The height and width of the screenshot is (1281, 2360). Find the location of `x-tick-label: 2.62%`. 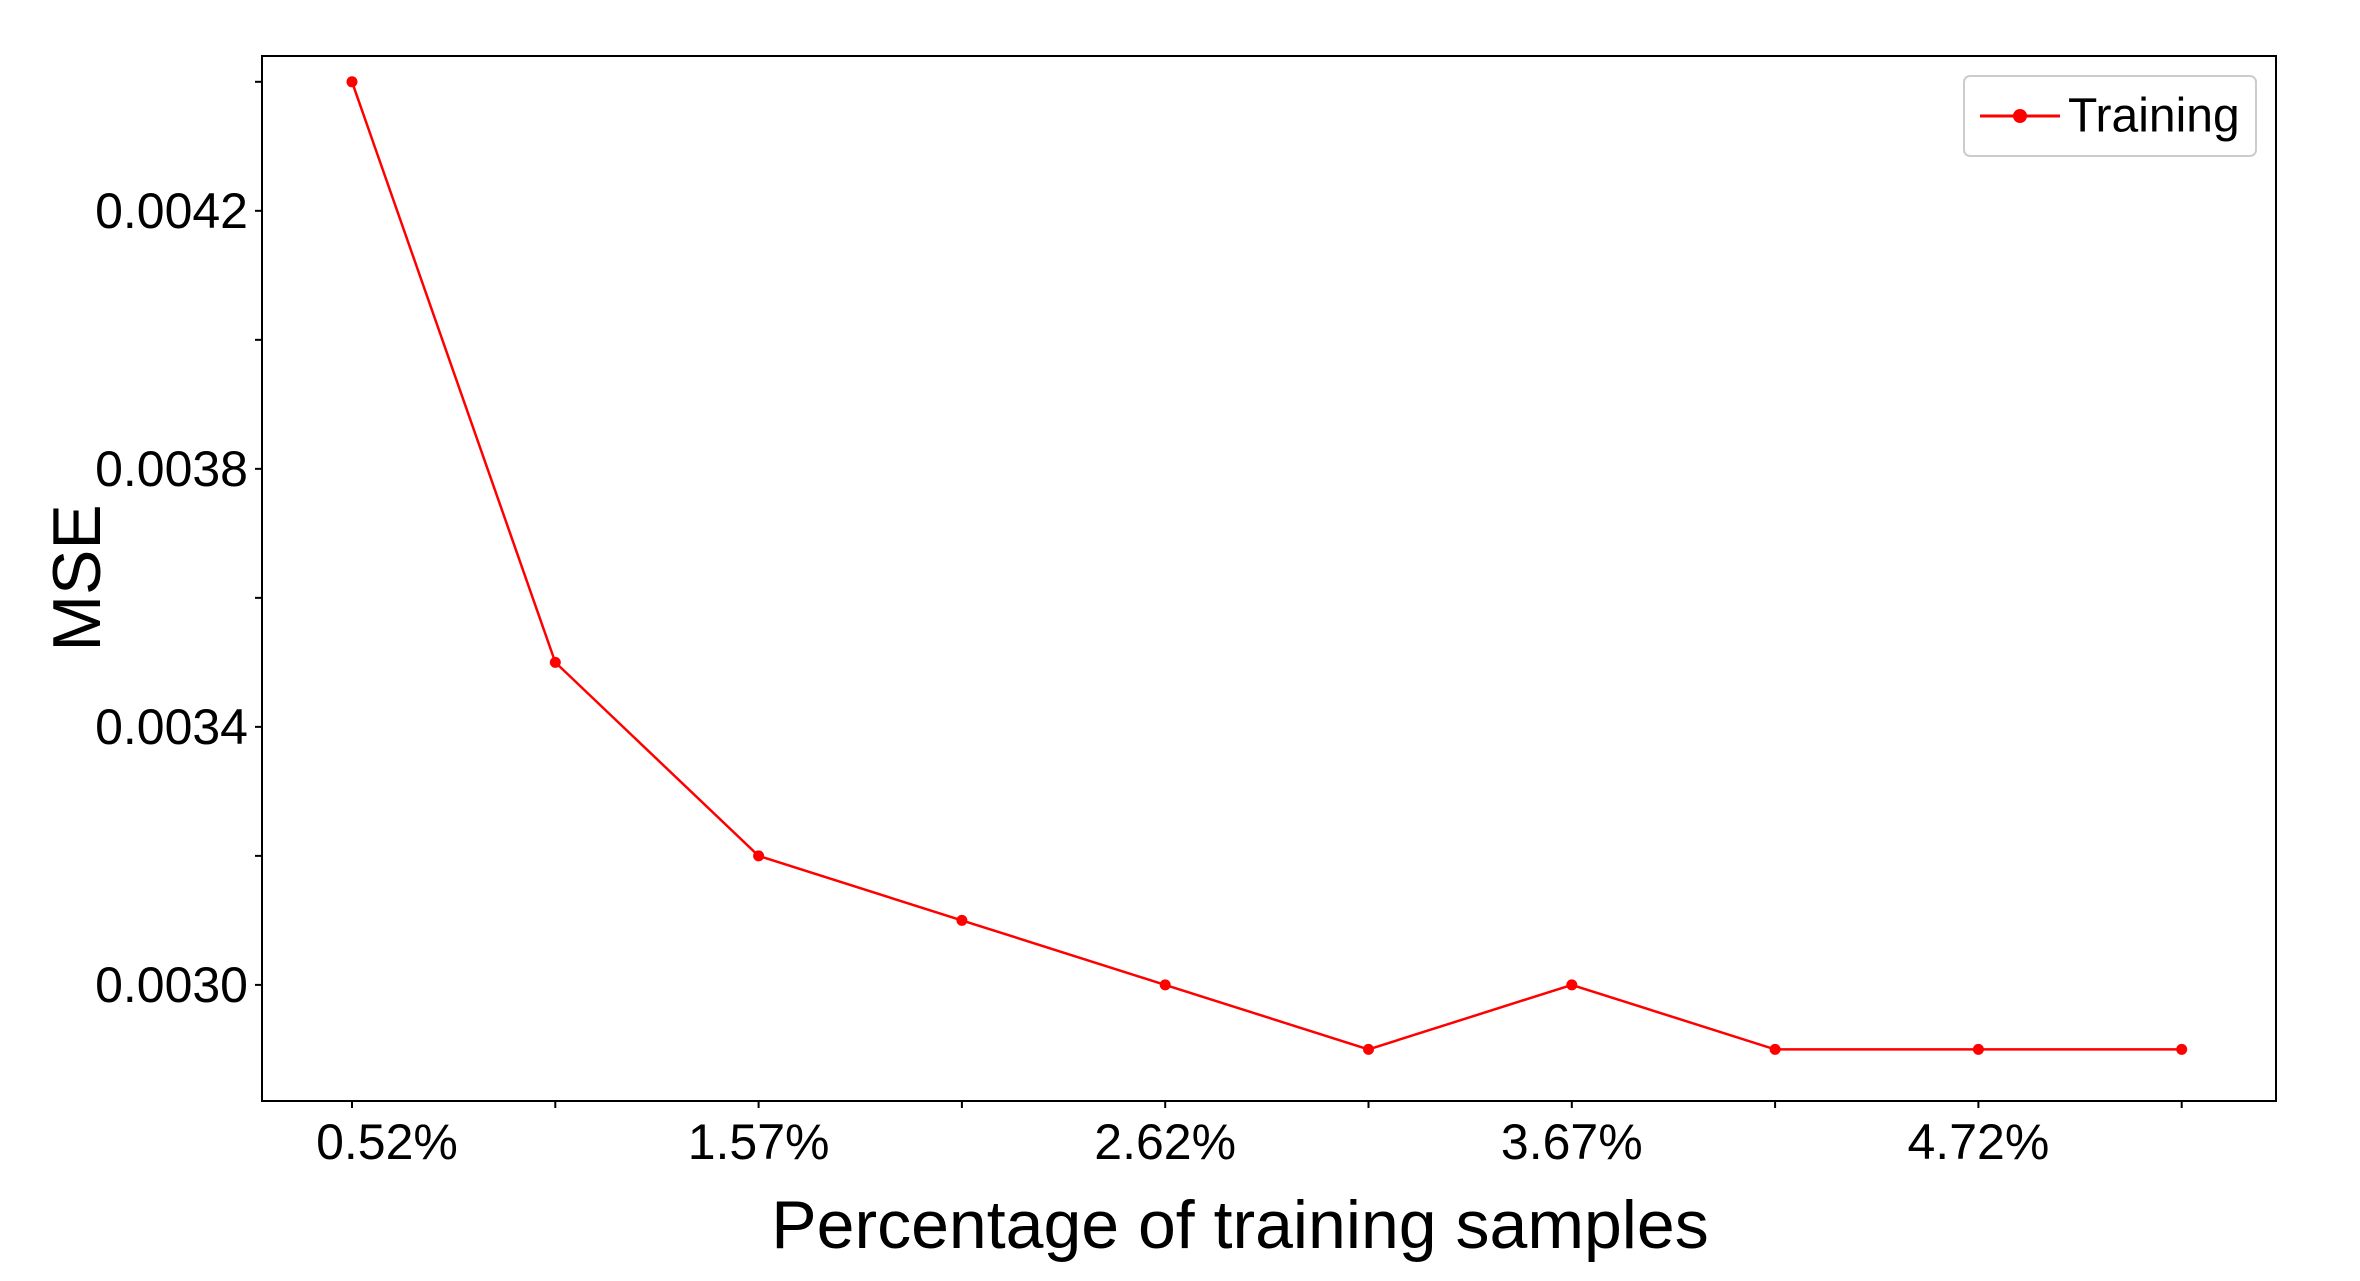

x-tick-label: 2.62% is located at coordinates (1165, 1142).